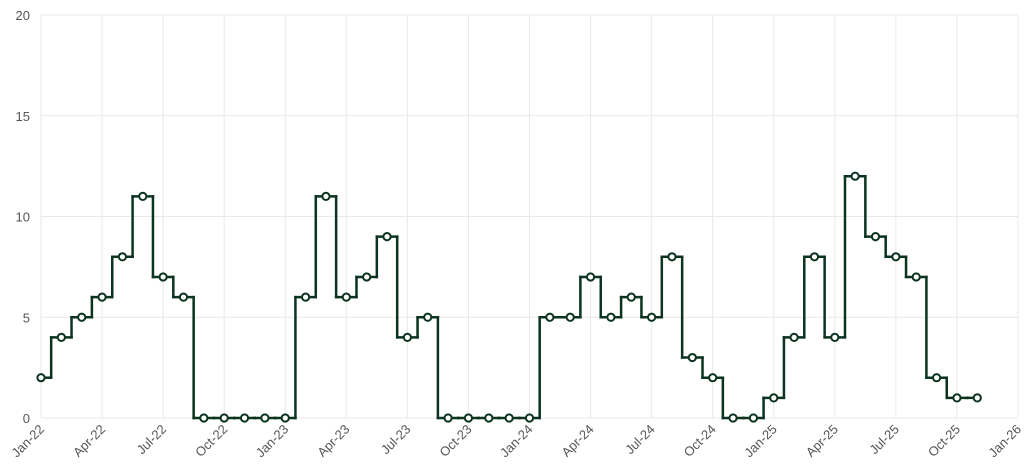 The width and height of the screenshot is (1024, 476). What do you see at coordinates (700, 441) in the screenshot?
I see `x-tick-label: Oct-24` at bounding box center [700, 441].